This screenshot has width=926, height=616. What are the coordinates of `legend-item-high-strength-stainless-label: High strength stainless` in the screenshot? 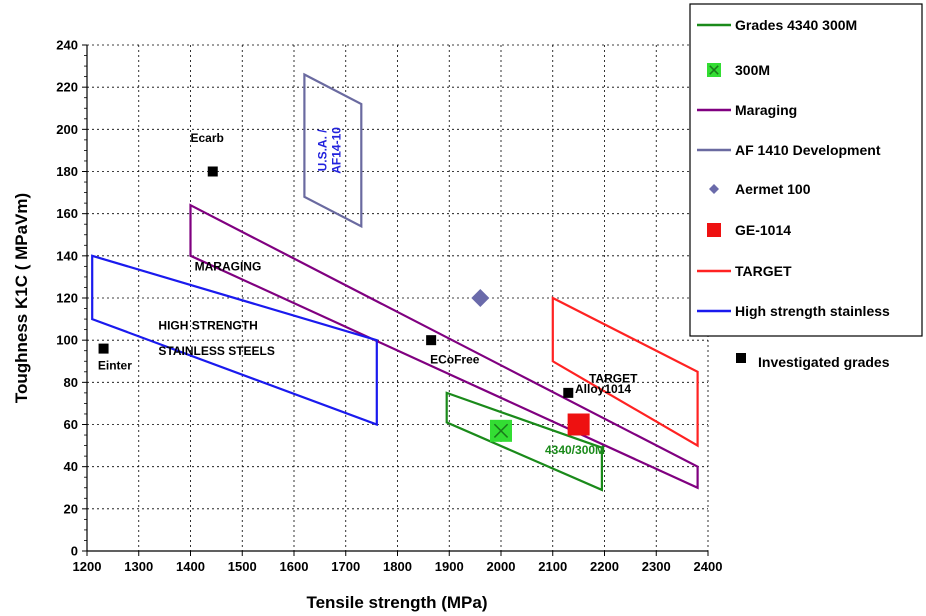 It's located at (812, 311).